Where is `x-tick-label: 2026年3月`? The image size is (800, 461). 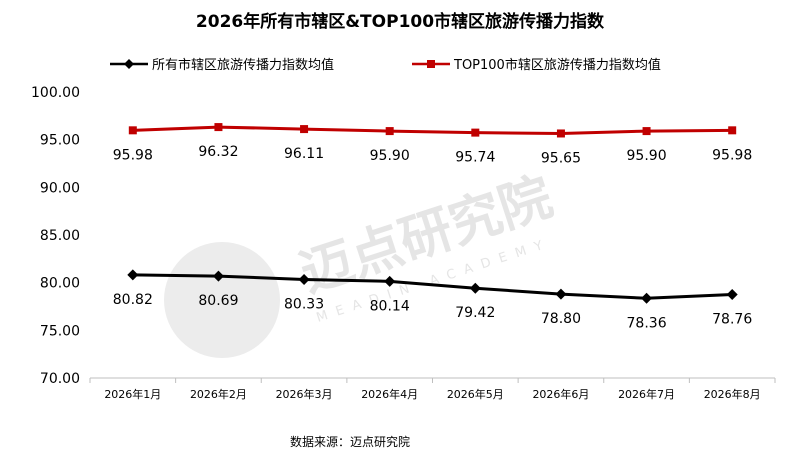
x-tick-label: 2026年3月 is located at coordinates (304, 394).